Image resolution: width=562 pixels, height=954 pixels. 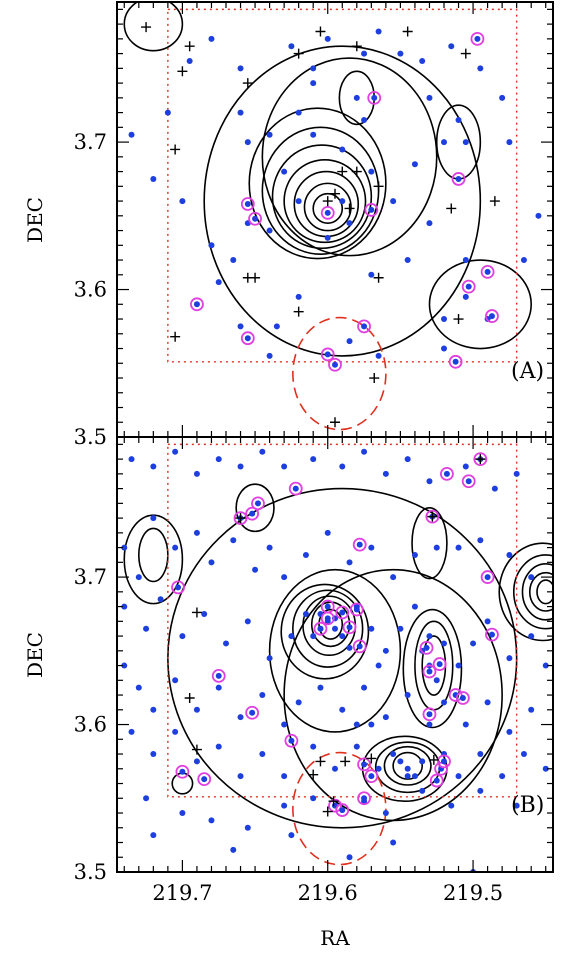 What do you see at coordinates (473, 893) in the screenshot?
I see `x-tick-label: 219.5` at bounding box center [473, 893].